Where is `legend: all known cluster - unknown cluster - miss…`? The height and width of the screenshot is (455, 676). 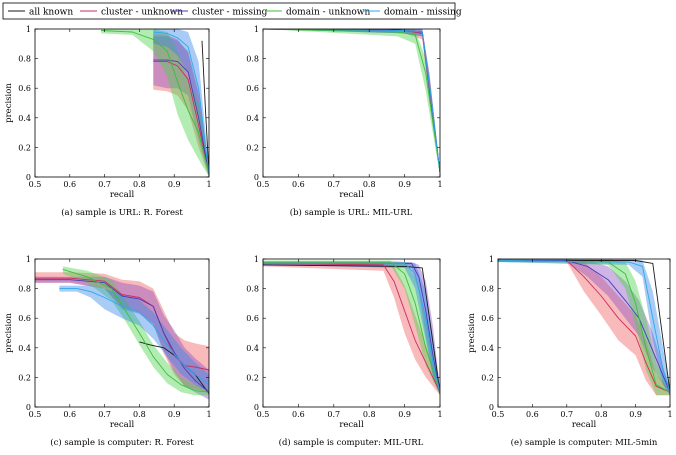
legend: all known cluster - unknown cluster - miss… is located at coordinates (232, 11).